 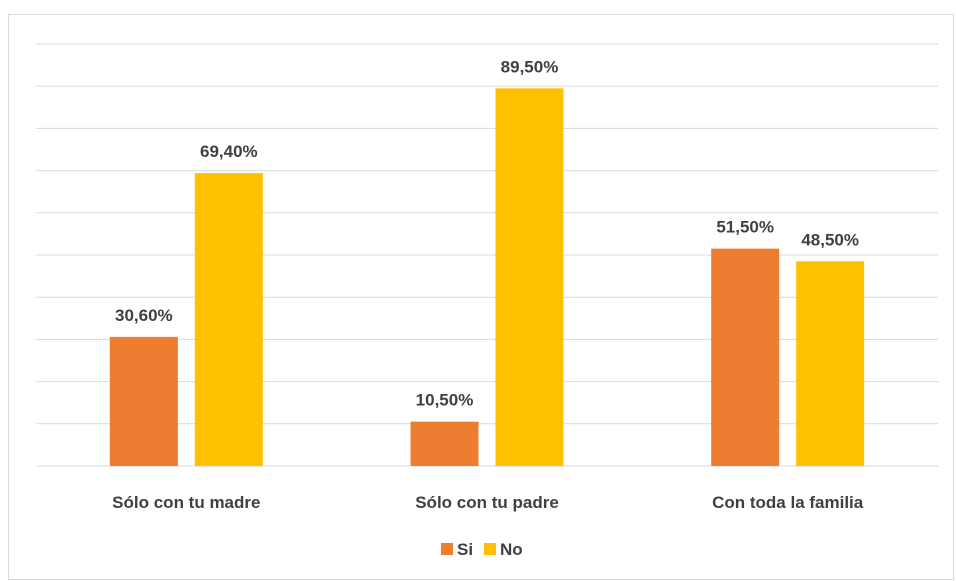 I want to click on legend-swatch-no, so click(x=490, y=549).